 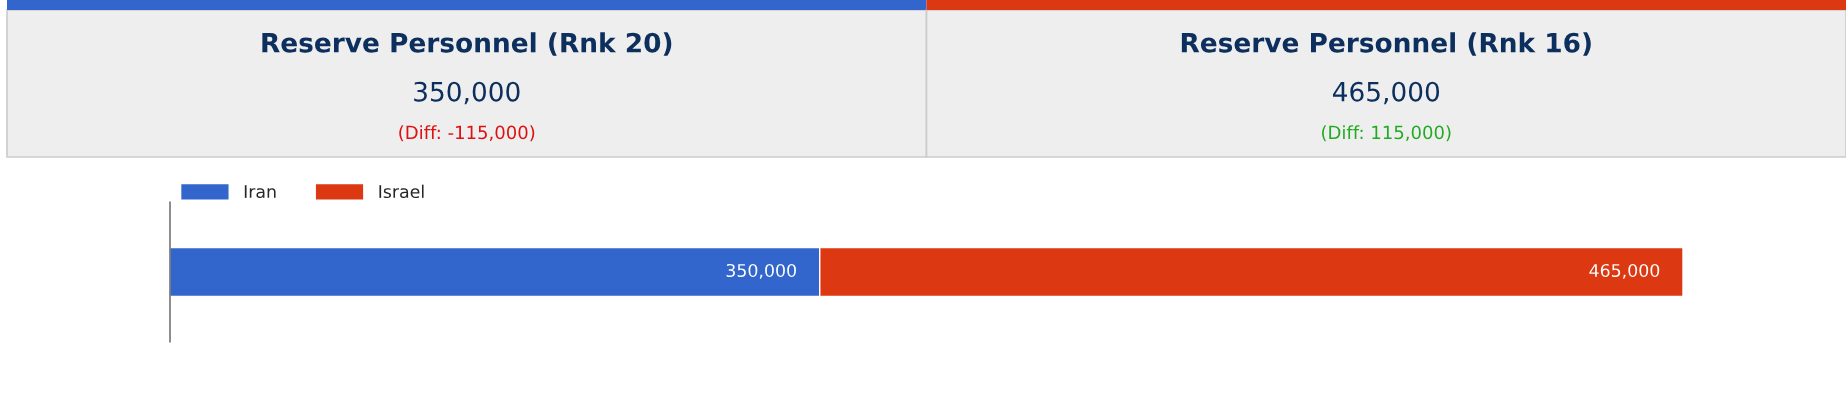 What do you see at coordinates (1386, 133) in the screenshot?
I see `text: (Diff: 115,000)` at bounding box center [1386, 133].